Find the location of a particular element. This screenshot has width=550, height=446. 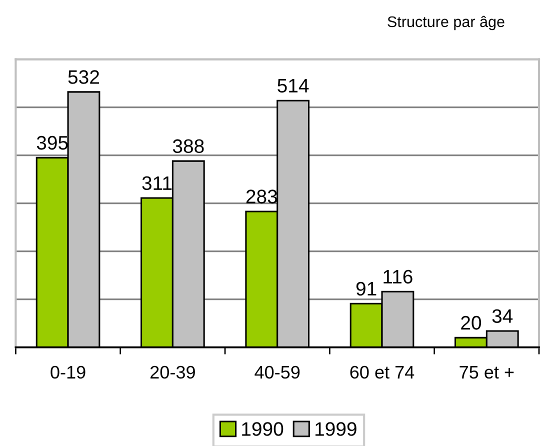

data-label: 395 is located at coordinates (52, 143).